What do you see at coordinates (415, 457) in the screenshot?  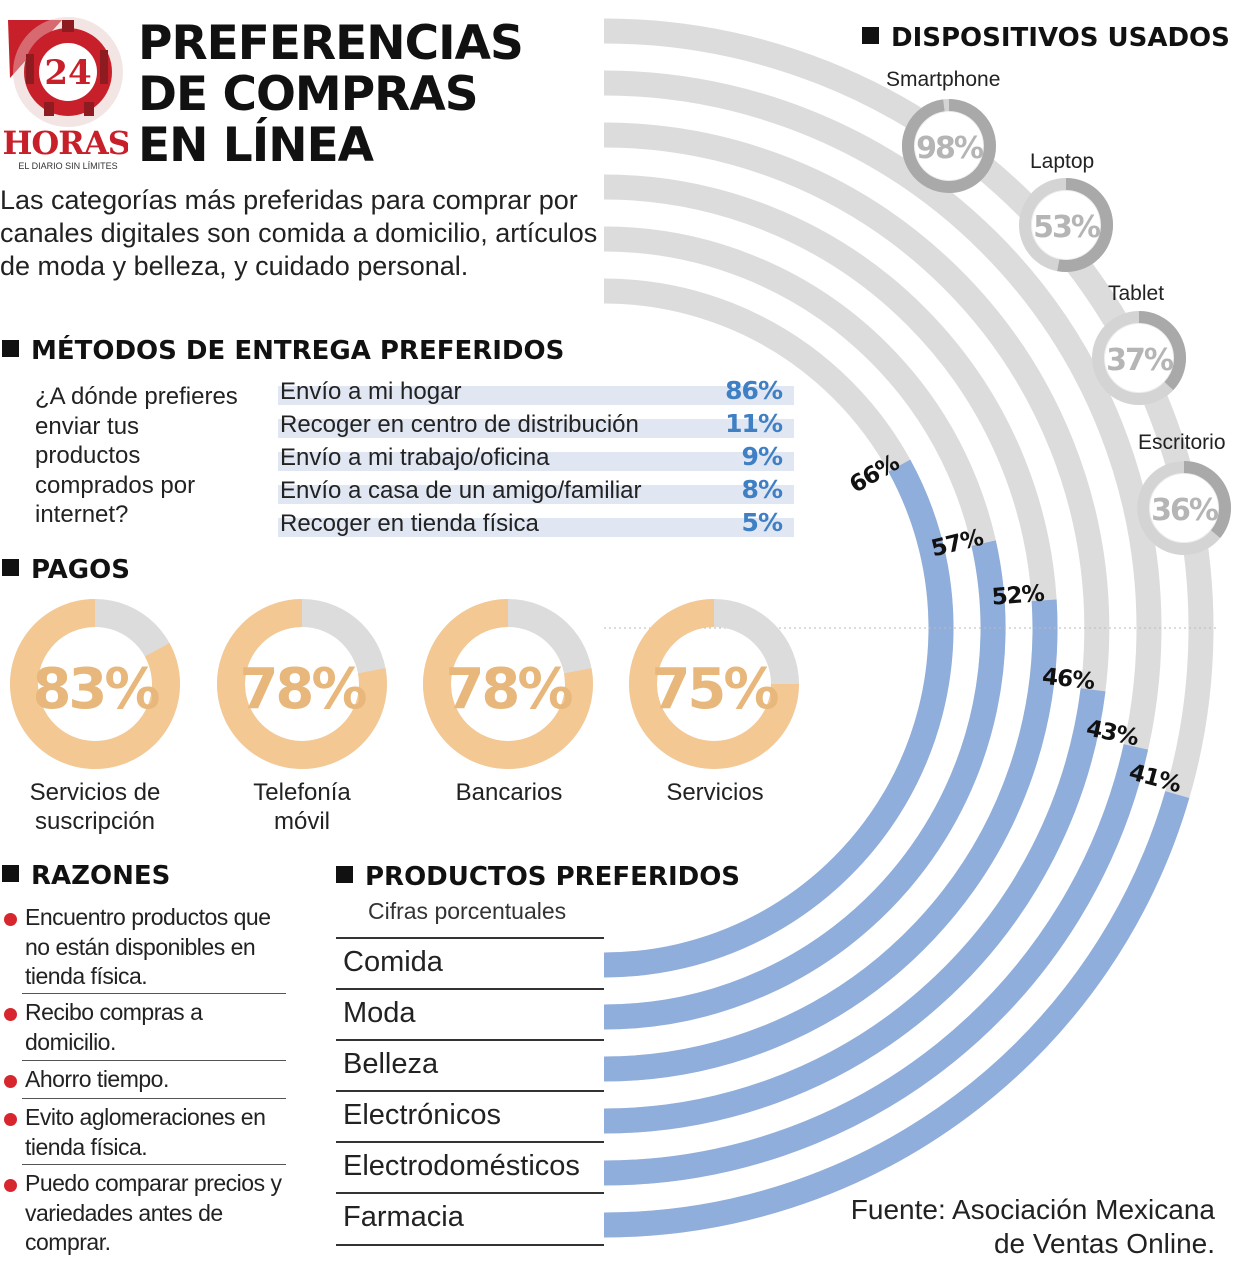 I see `delivery-label: Envío a mi trabajo/oficina` at bounding box center [415, 457].